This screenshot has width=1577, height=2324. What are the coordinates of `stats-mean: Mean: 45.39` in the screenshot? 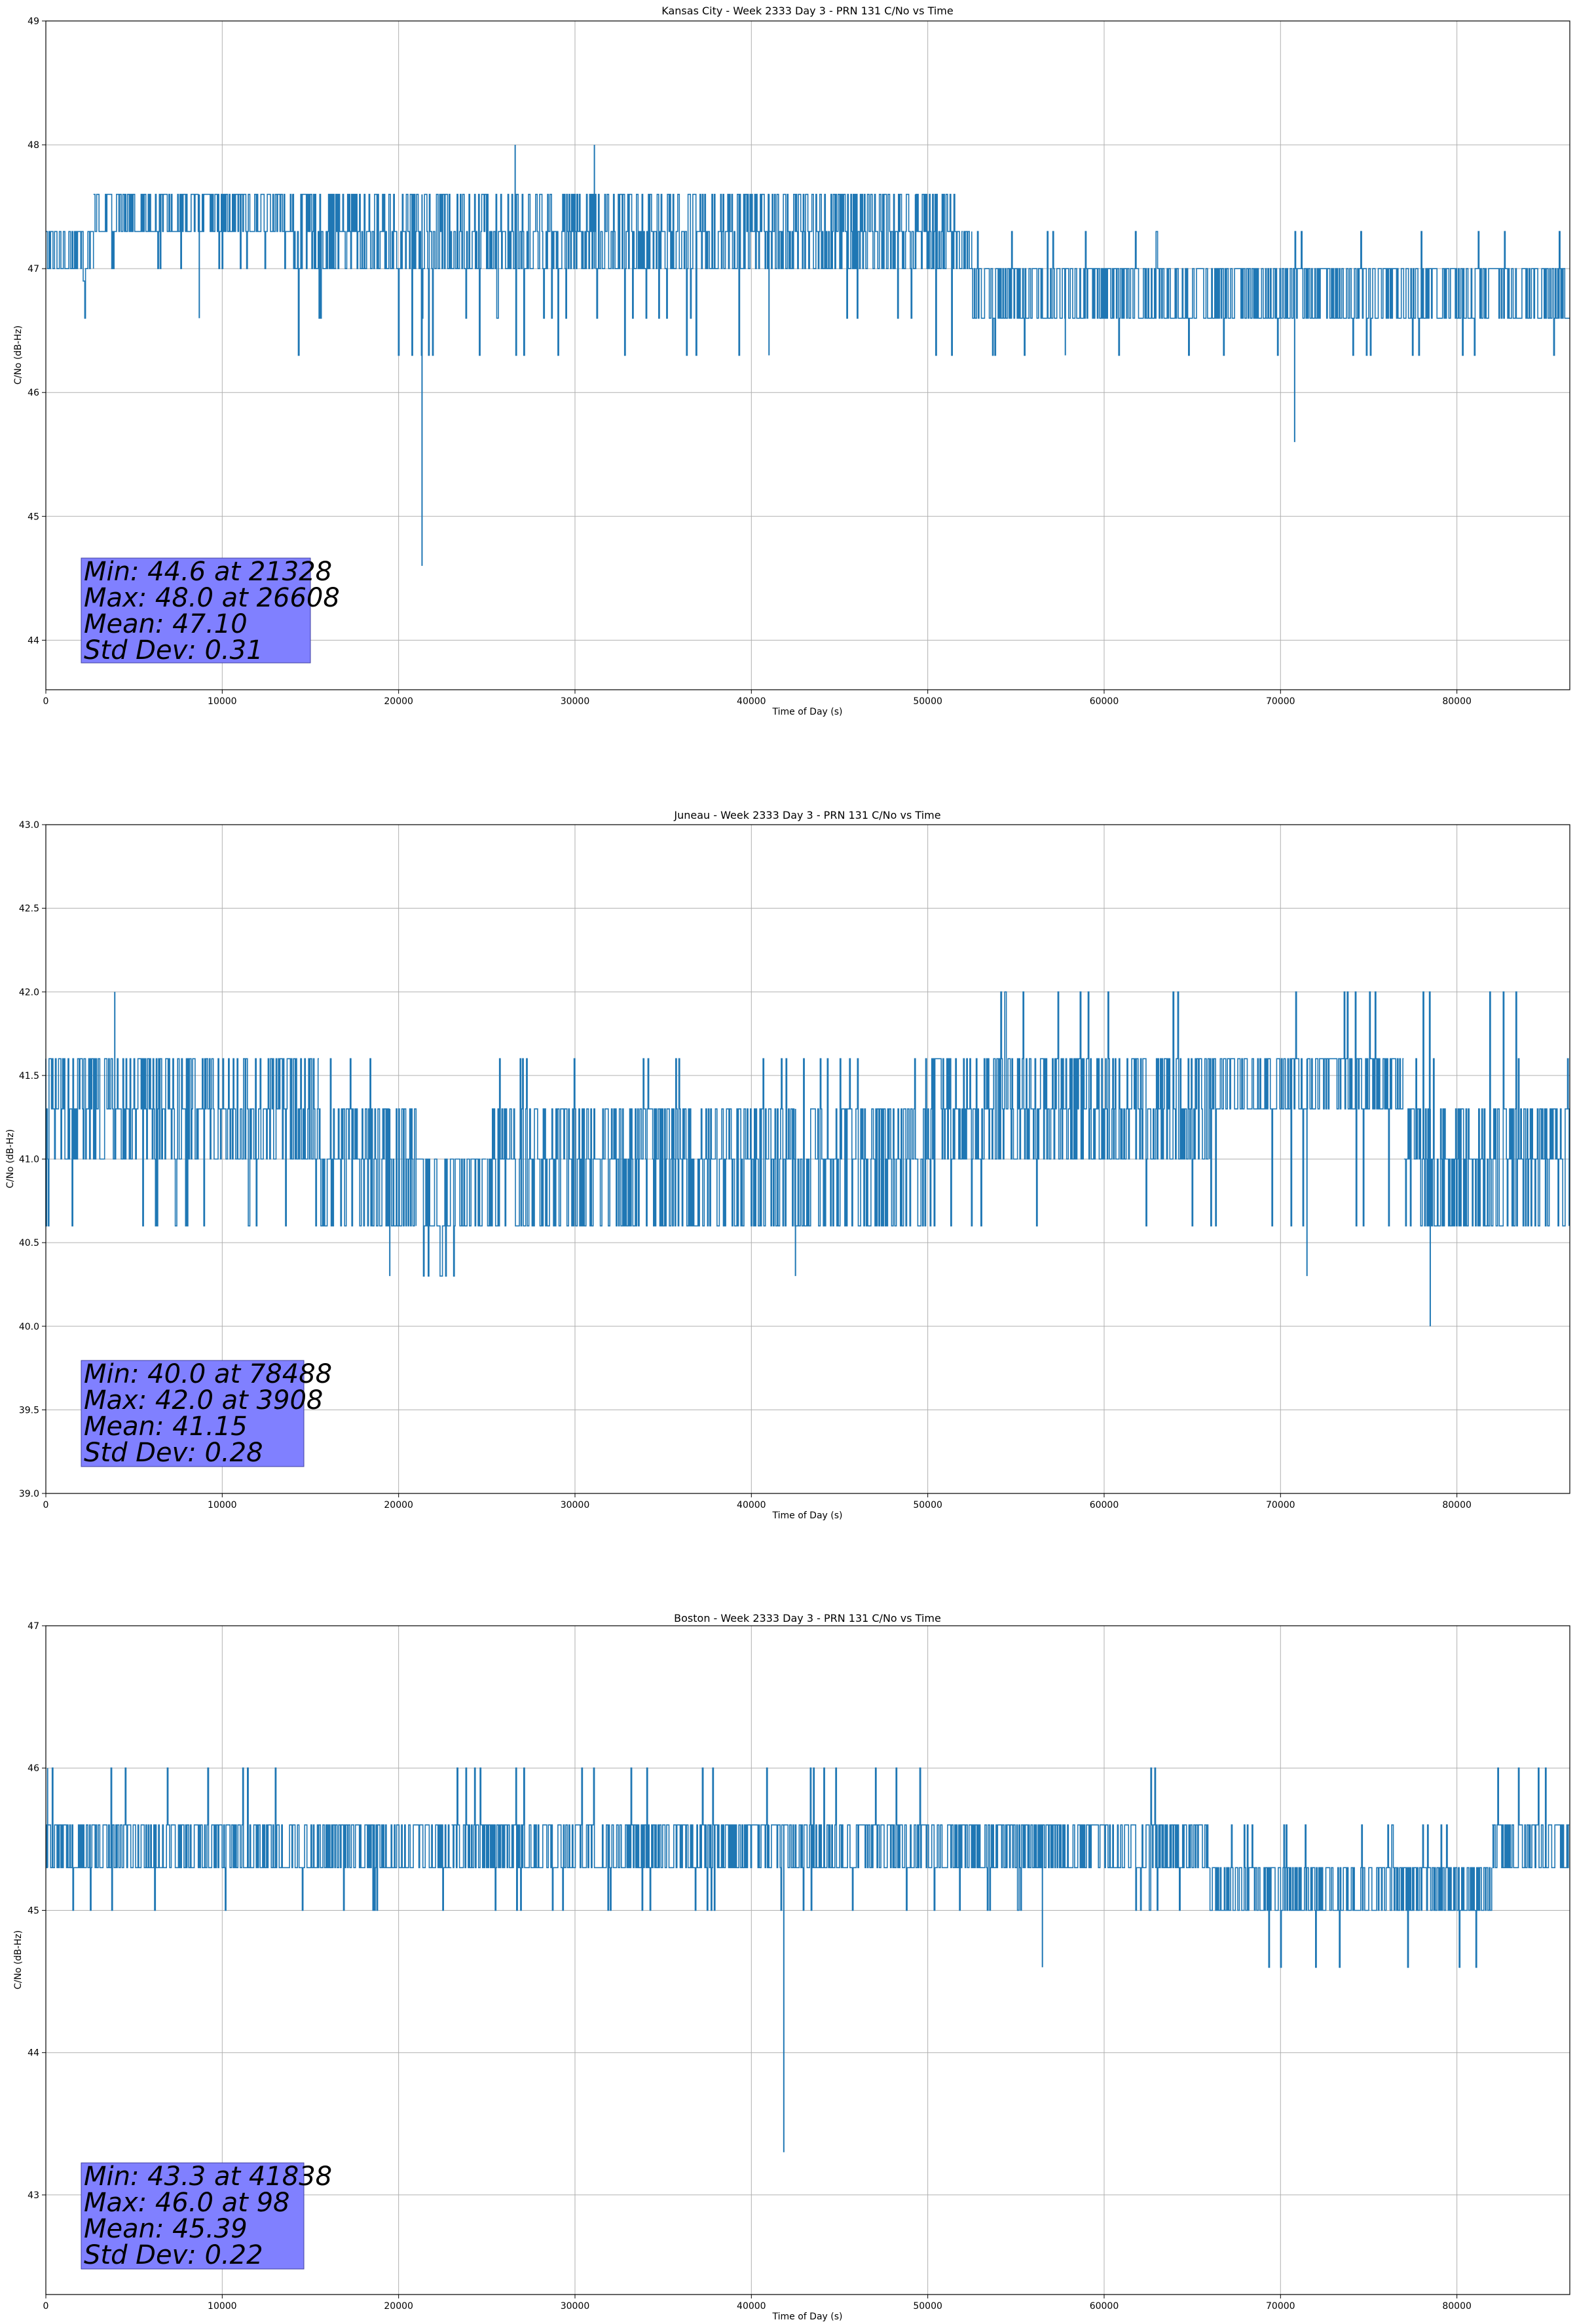 It's located at (166, 2229).